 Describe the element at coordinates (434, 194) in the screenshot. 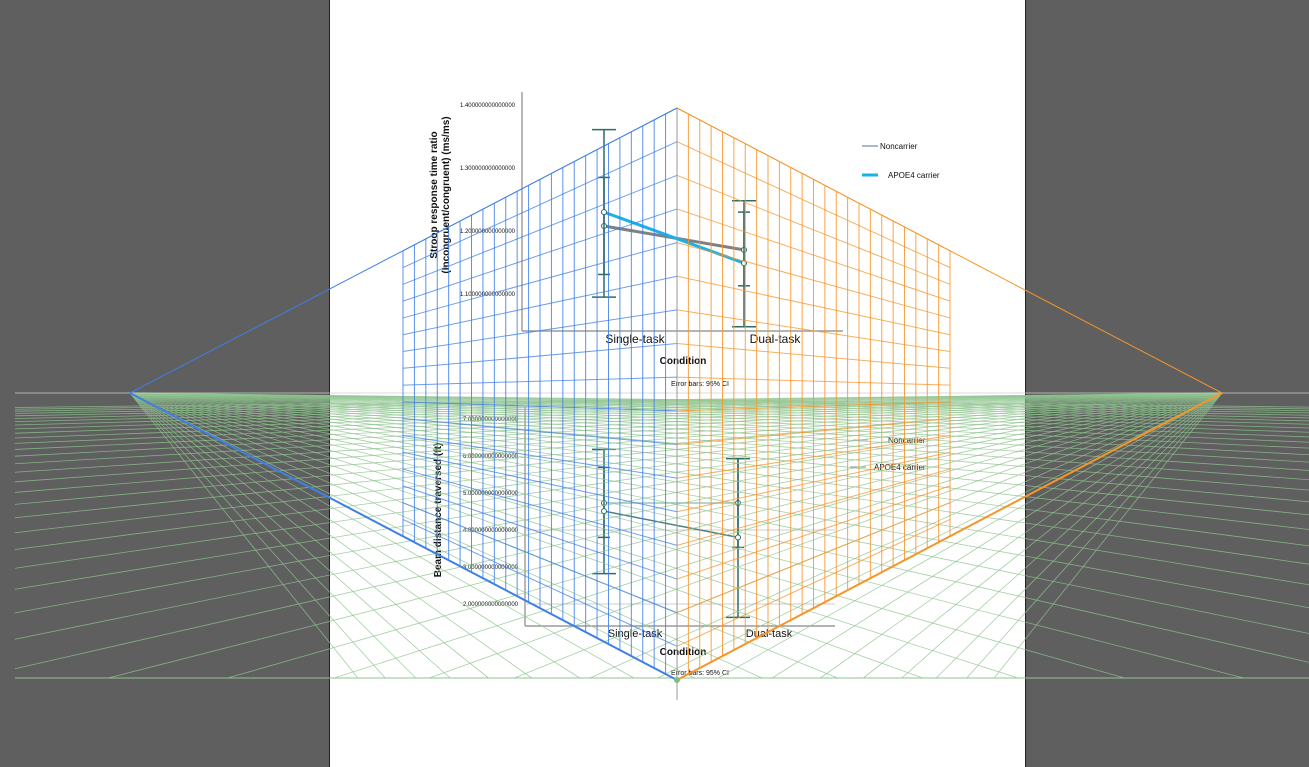

I see `y-axis-title: Stroop response time ratio` at that location.